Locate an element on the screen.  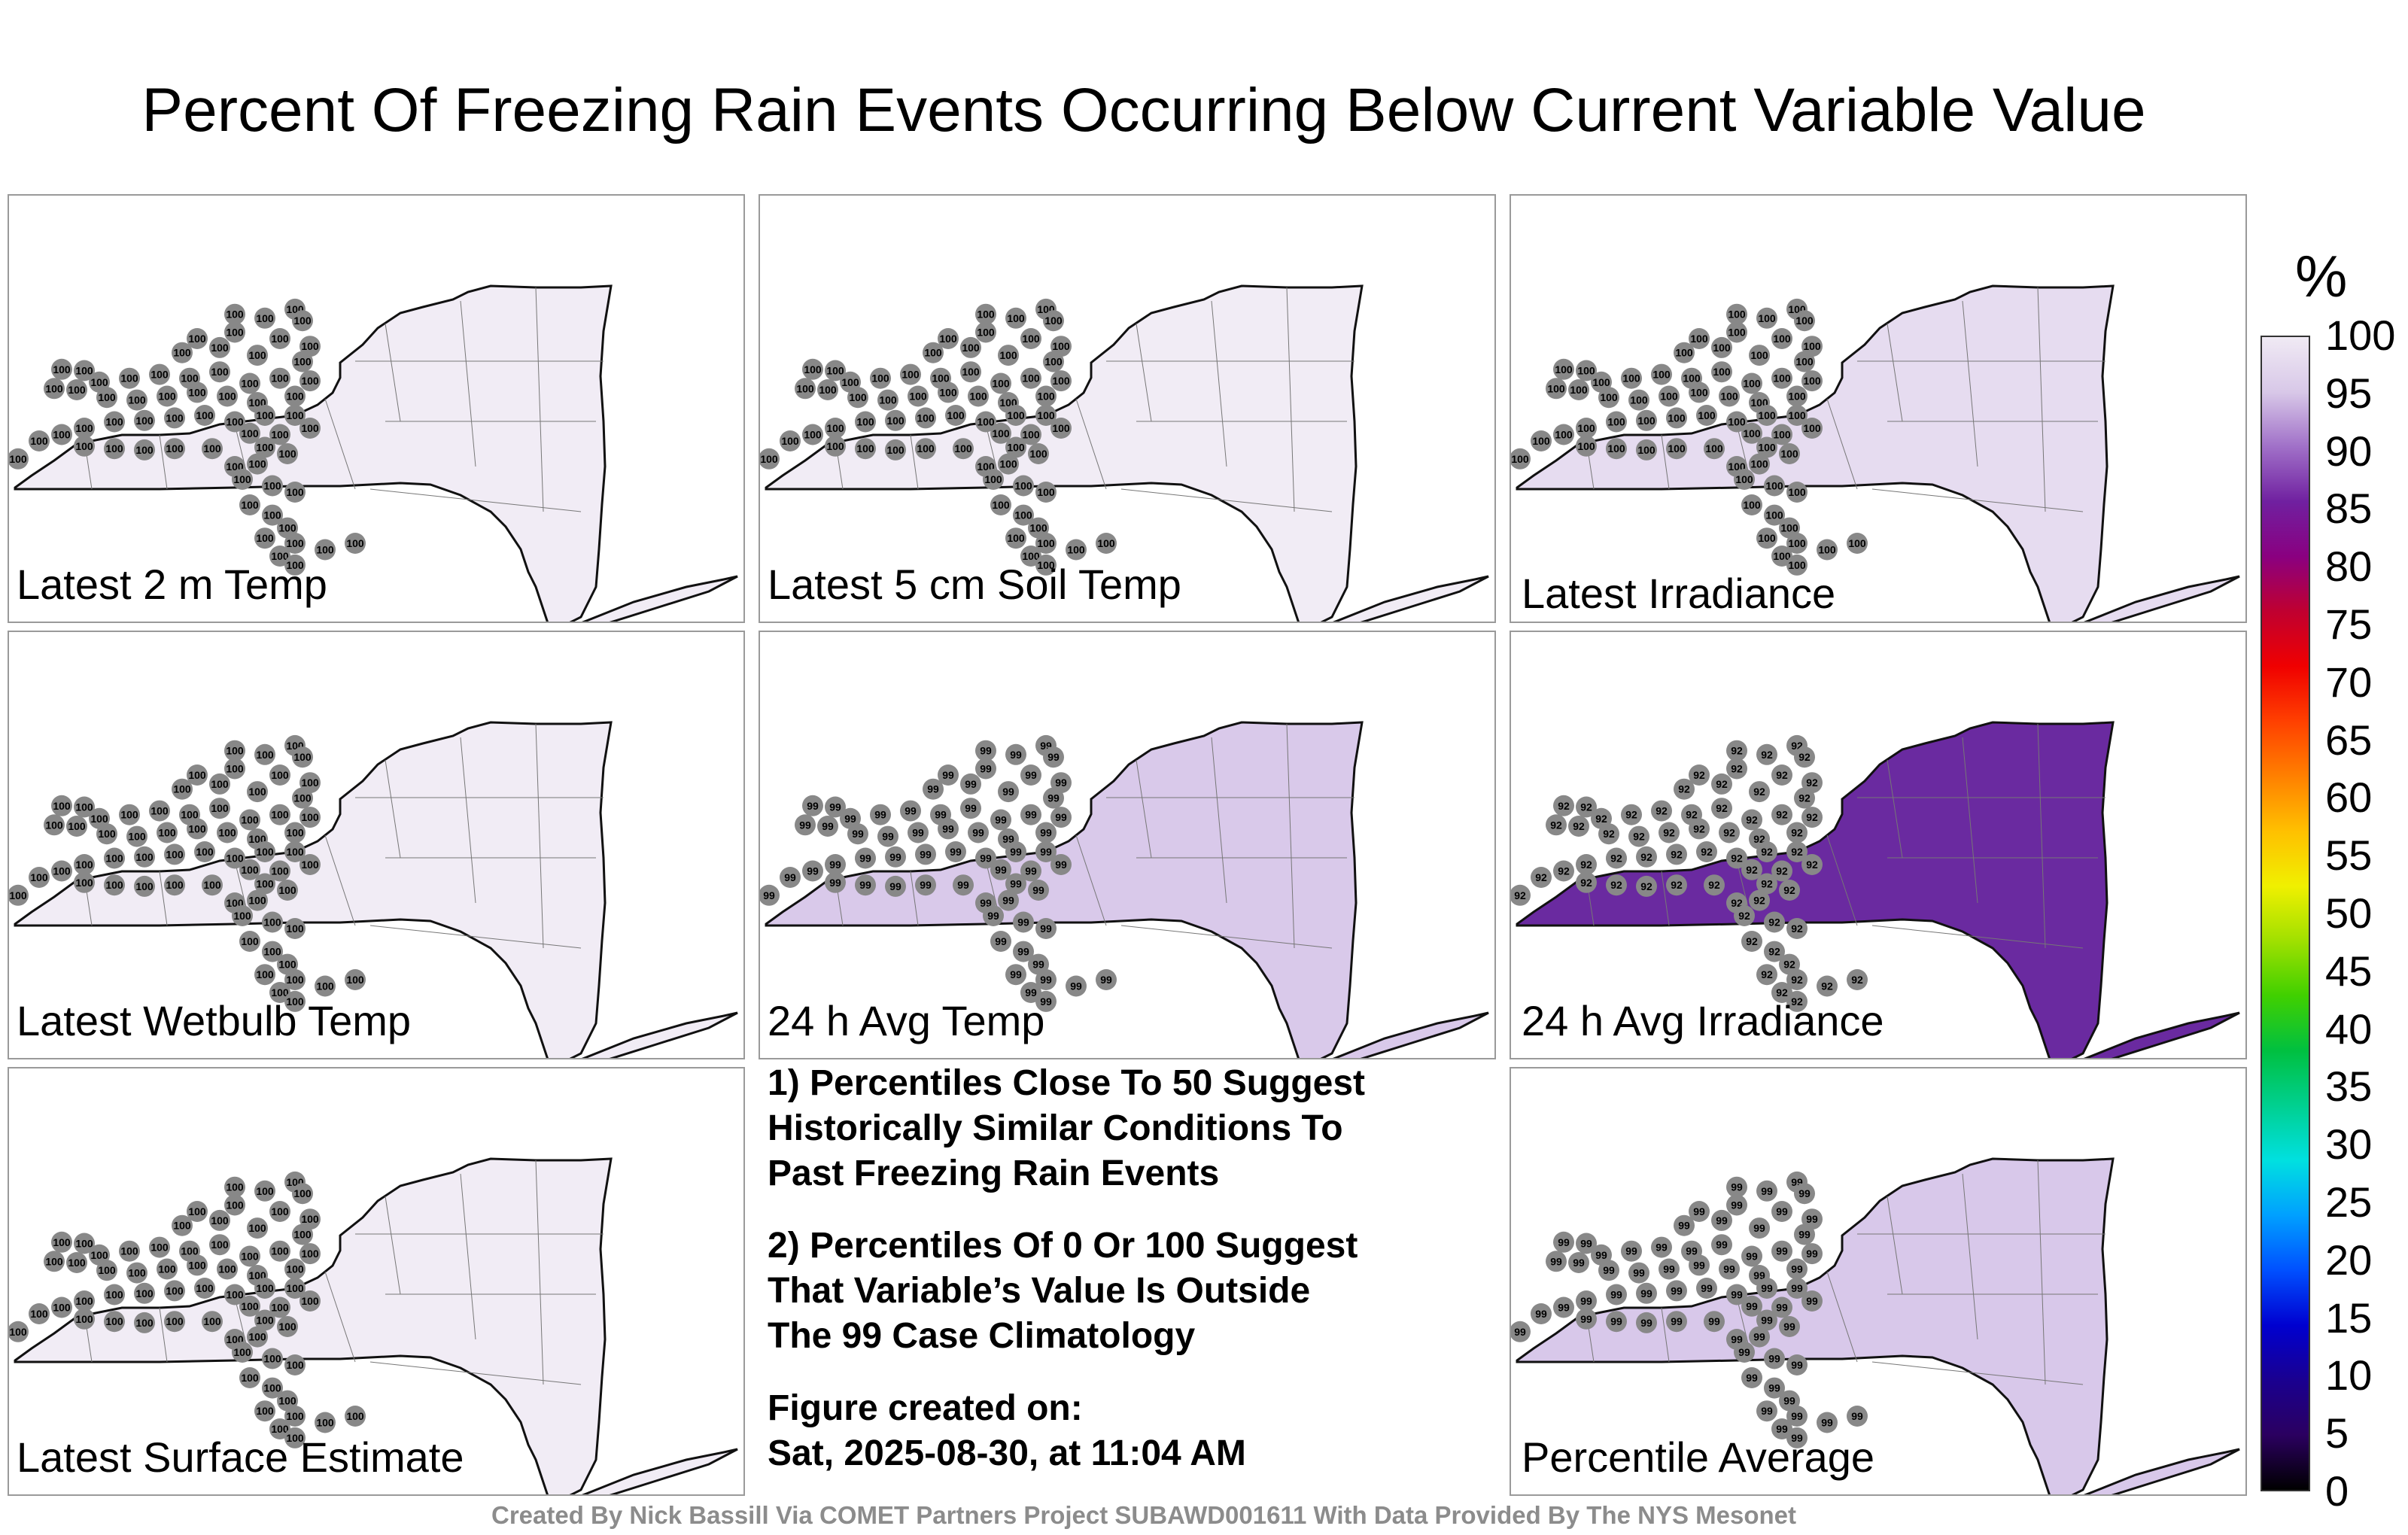
colorbar-tick-label: 70 is located at coordinates (2349, 682).